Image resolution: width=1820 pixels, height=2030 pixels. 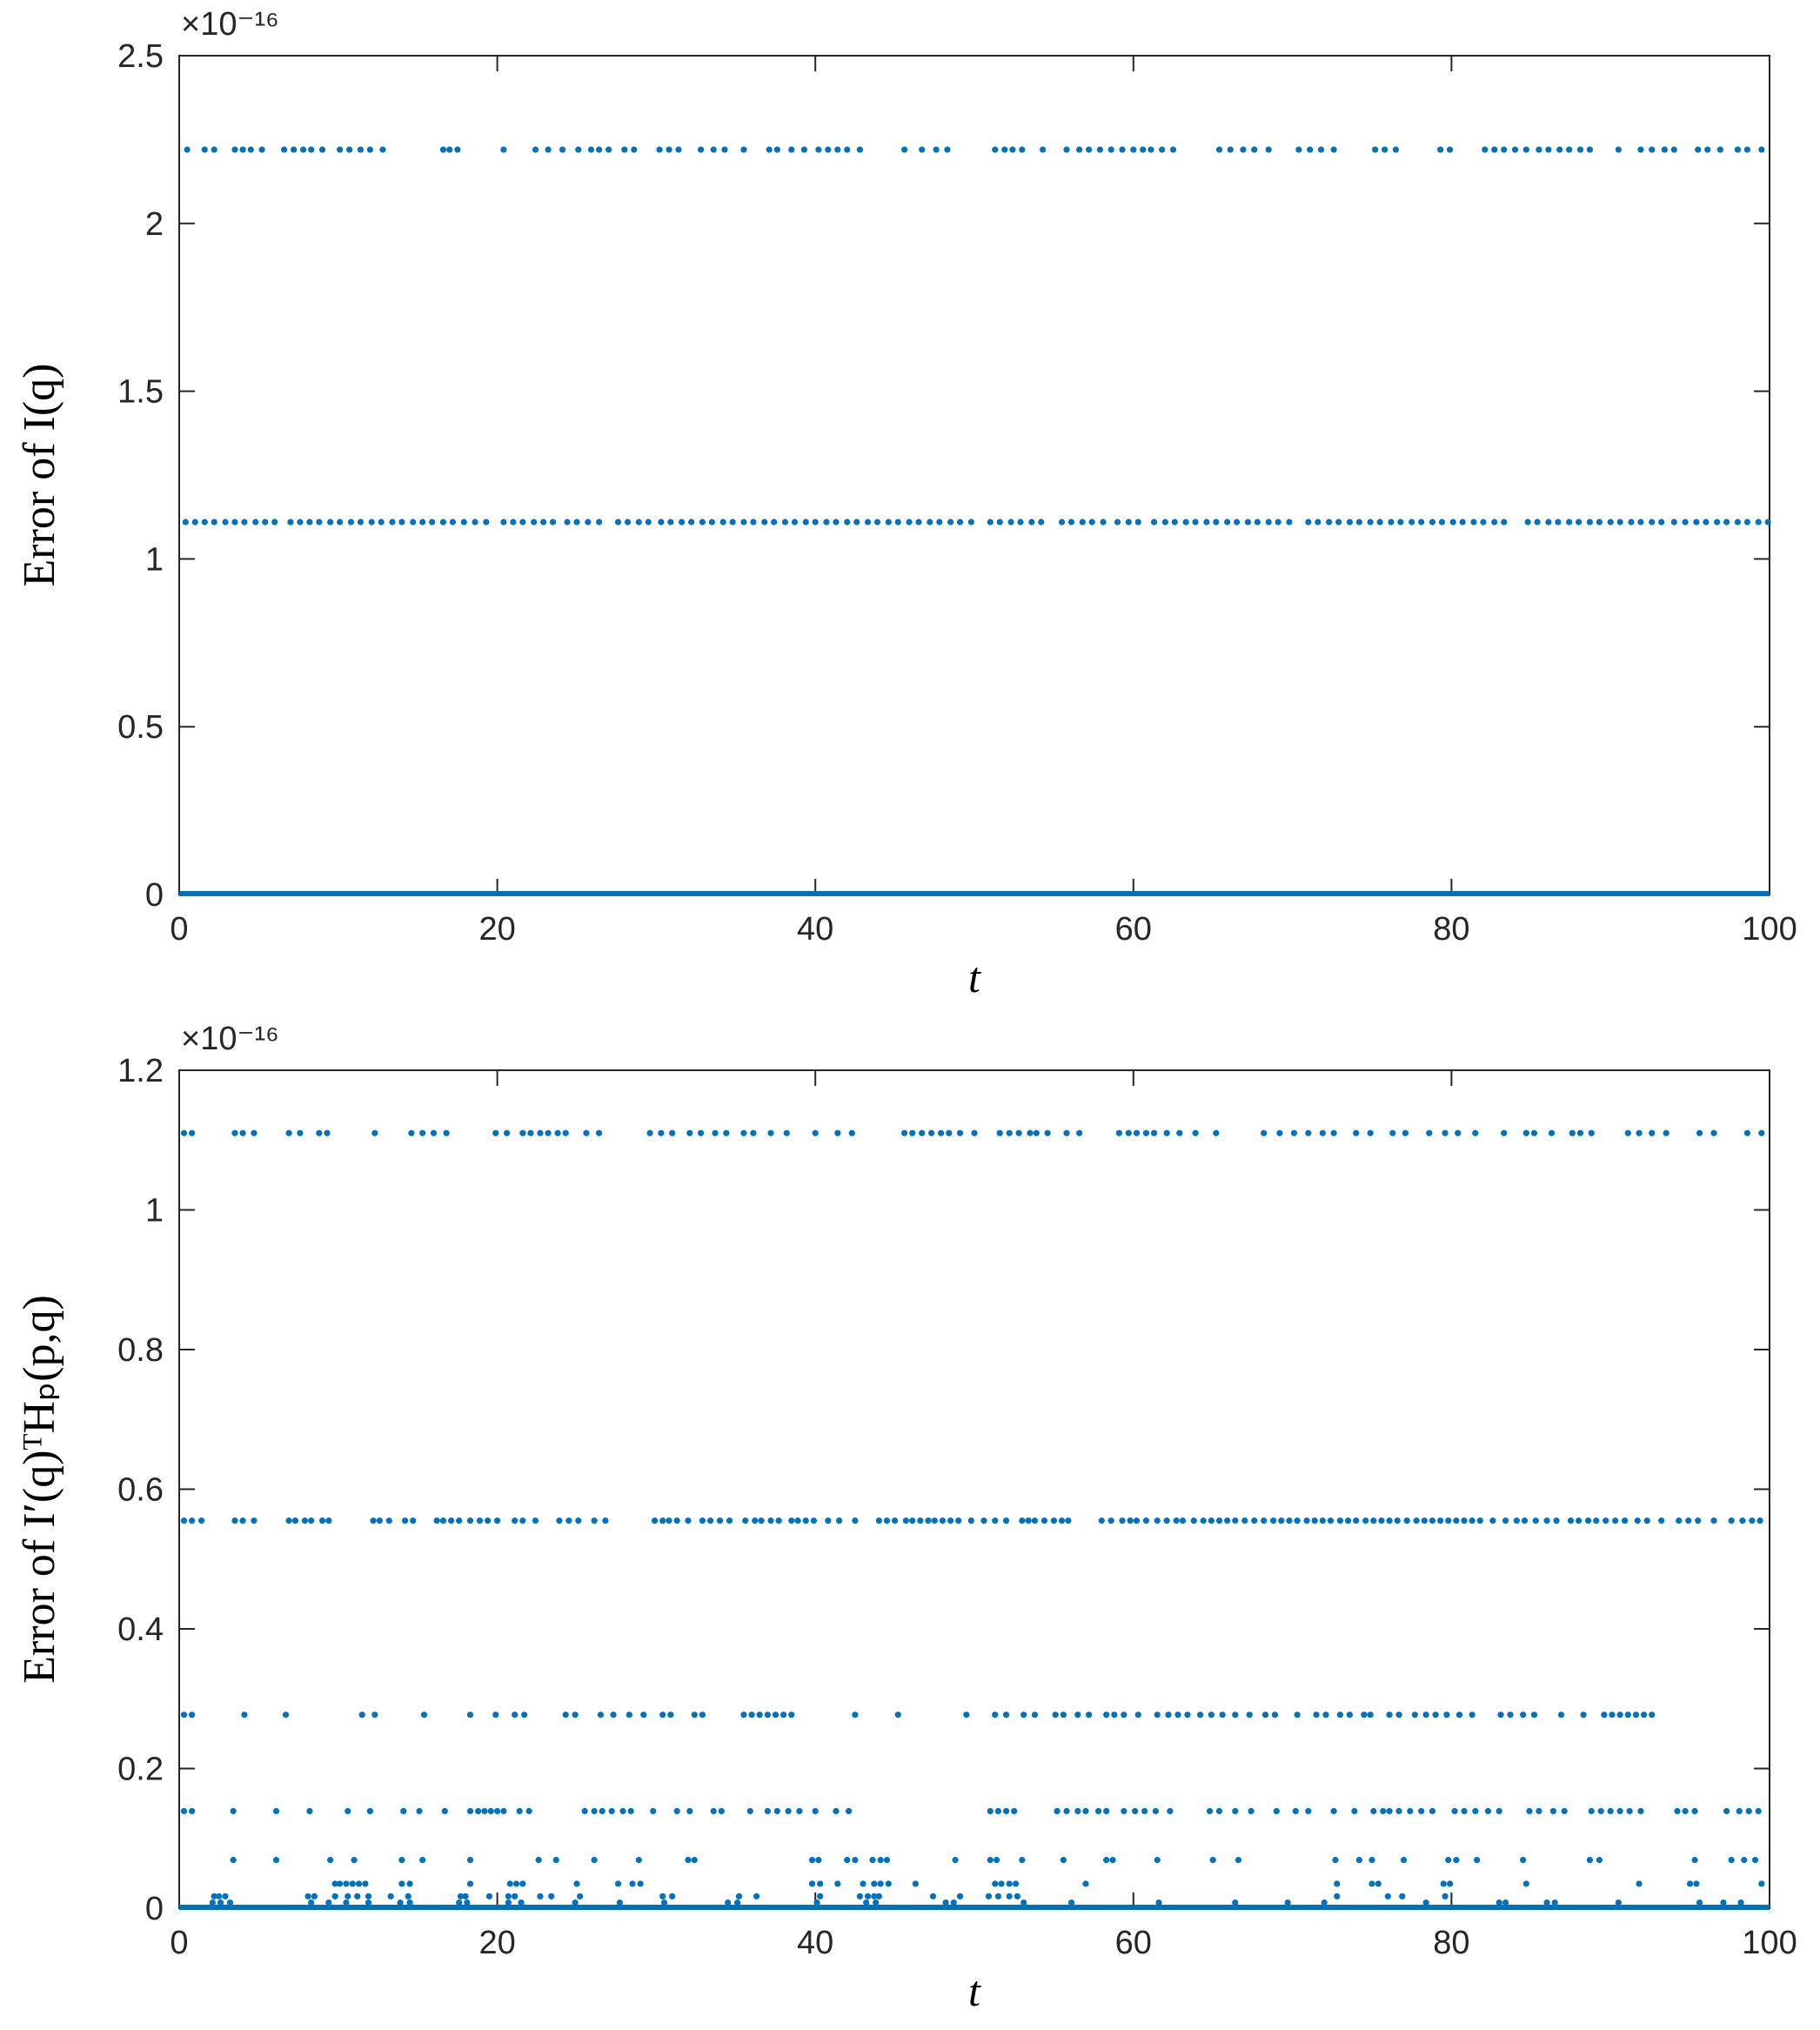 I want to click on x-tick-label: 80, so click(x=1451, y=1943).